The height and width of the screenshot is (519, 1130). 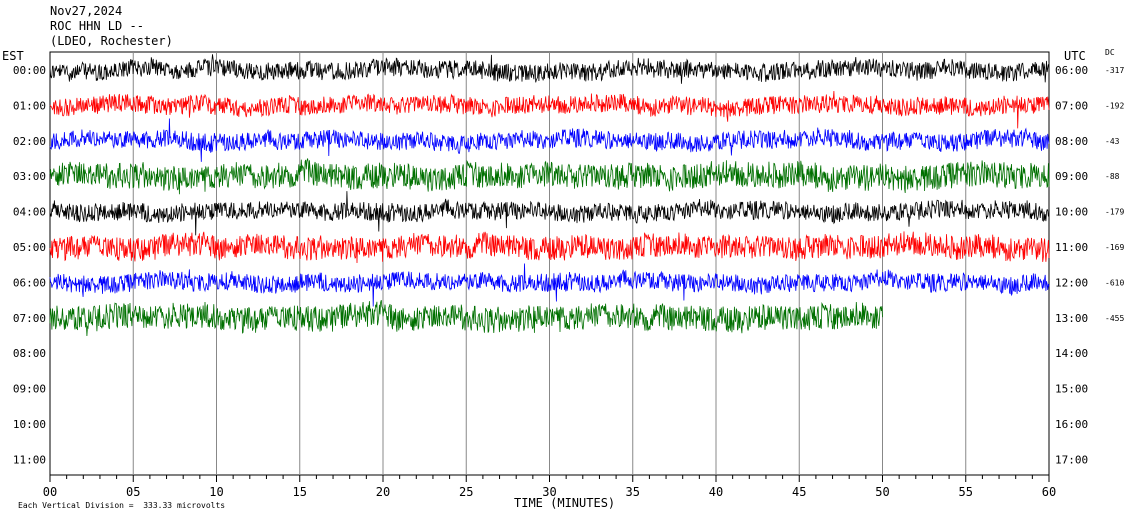 What do you see at coordinates (1071, 424) in the screenshot?
I see `utc-row-label: 16:00` at bounding box center [1071, 424].